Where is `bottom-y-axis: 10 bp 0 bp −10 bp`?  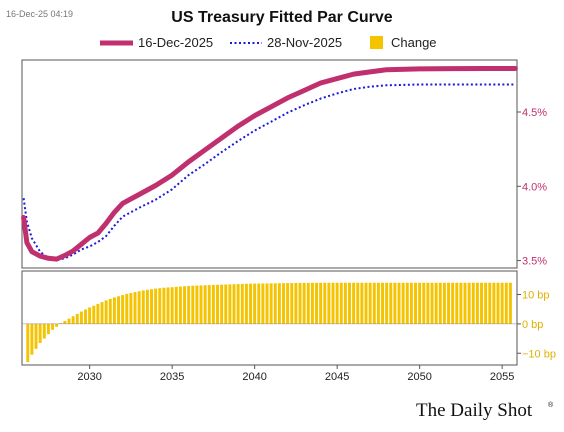
bottom-y-axis: 10 bp 0 bp −10 bp is located at coordinates (536, 325).